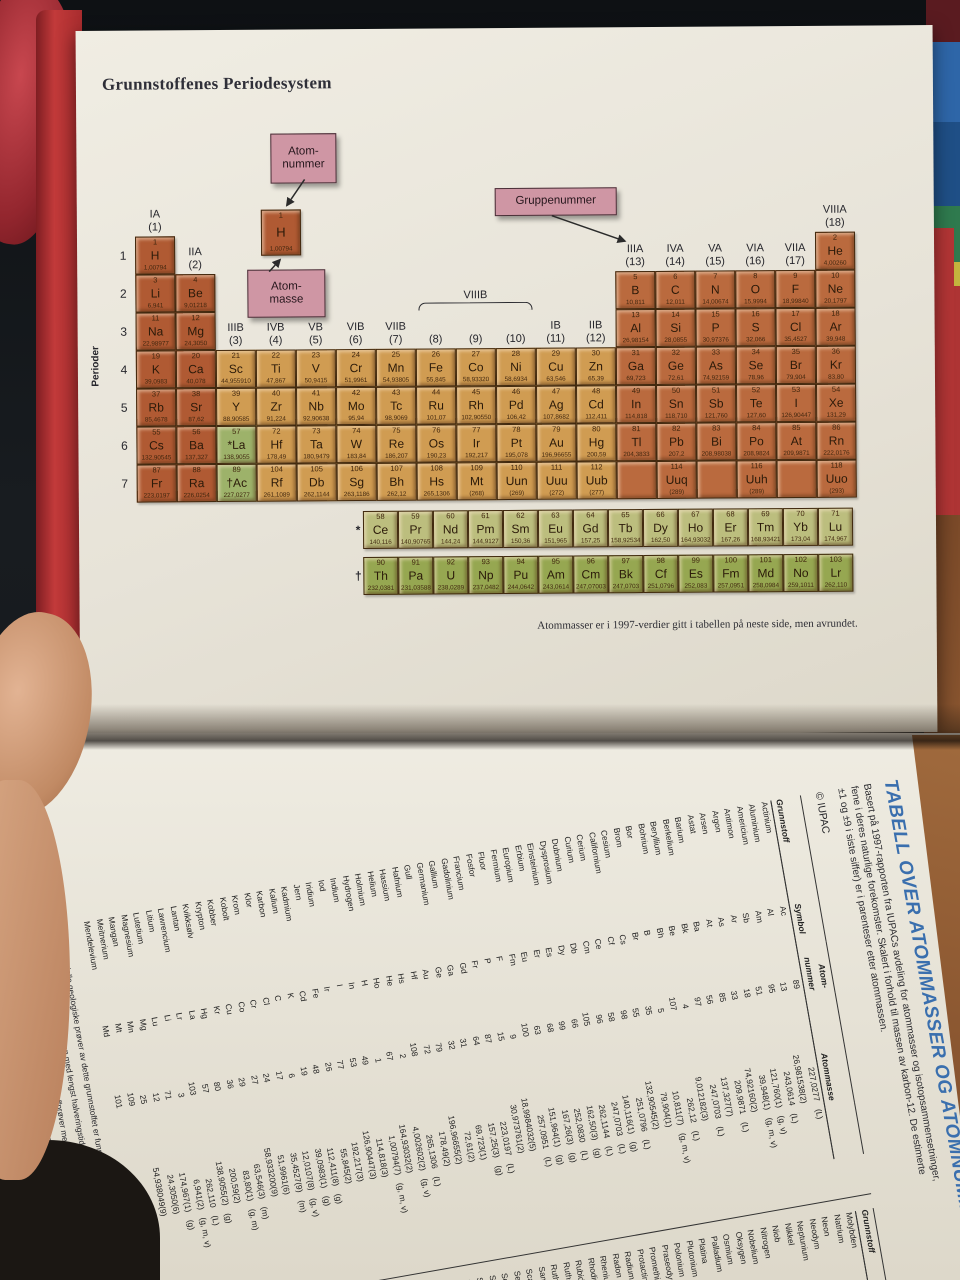 This screenshot has height=1280, width=960. What do you see at coordinates (815, 1234) in the screenshot?
I see `cell-element: Neodym` at bounding box center [815, 1234].